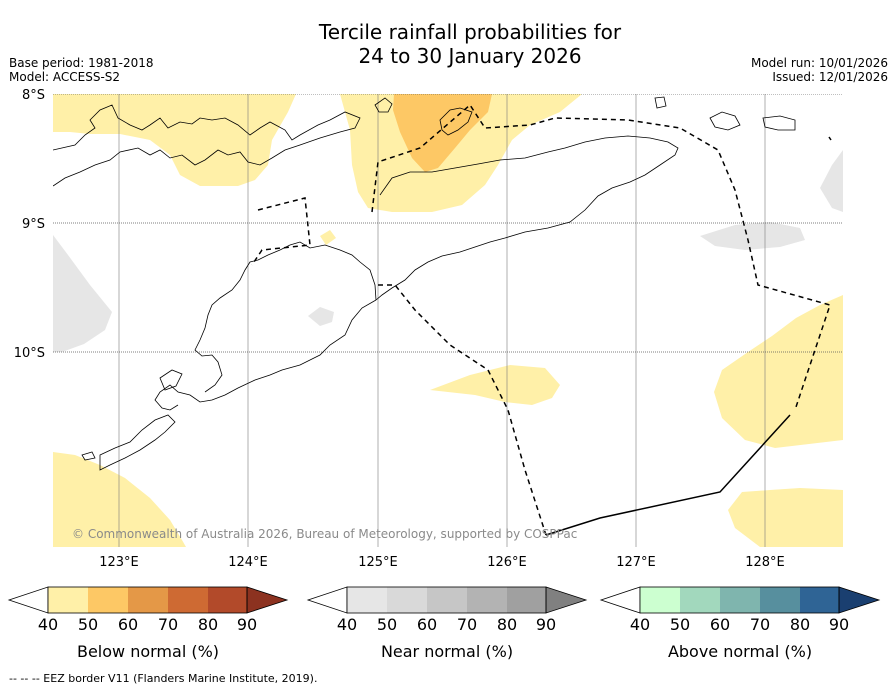  What do you see at coordinates (119, 499) in the screenshot?
I see `below-normal-region-southwest` at bounding box center [119, 499].